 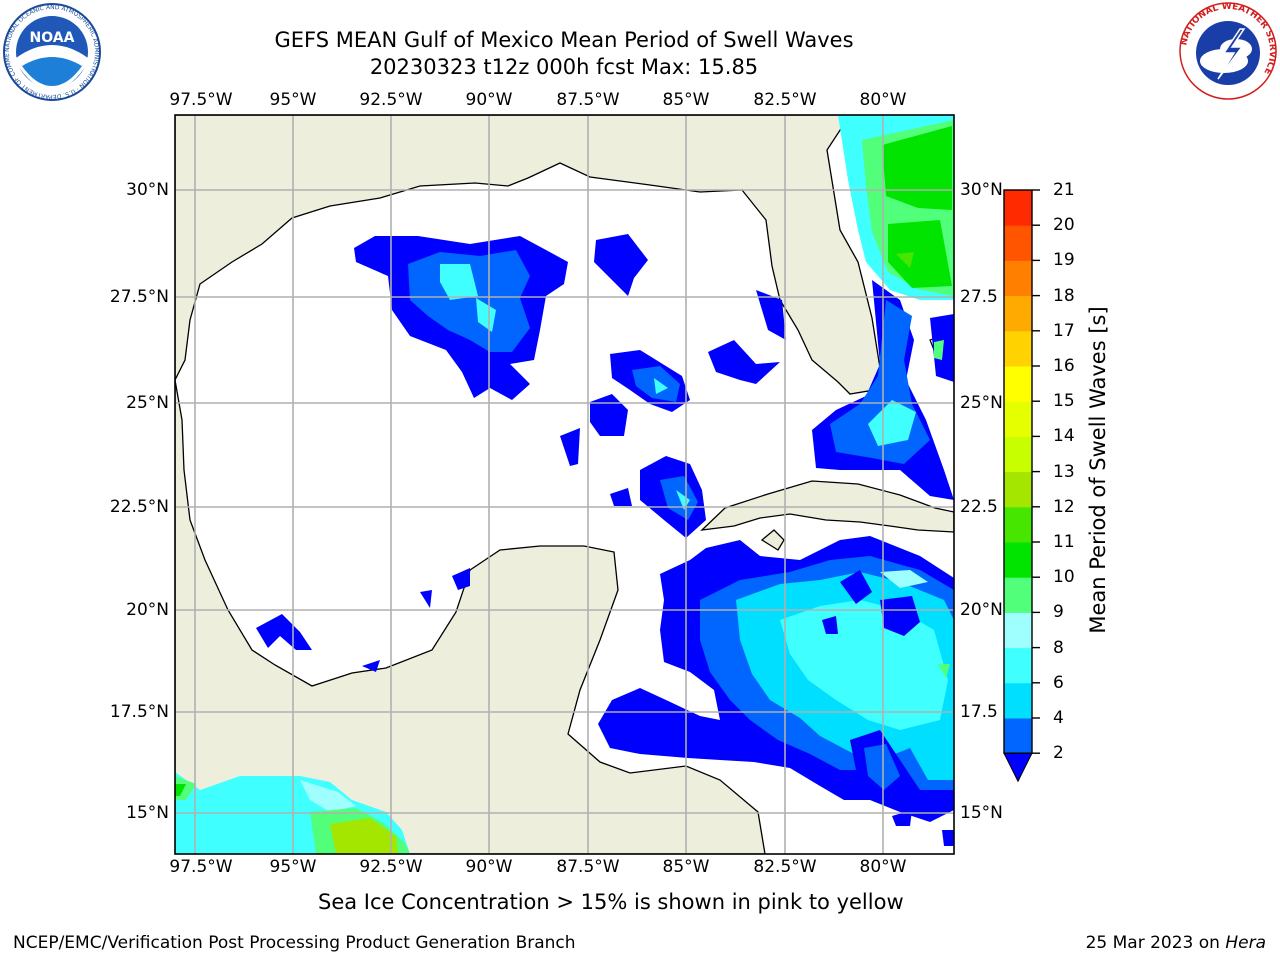 I want to click on lat-tick-label: 27.5°N, so click(x=139, y=297).